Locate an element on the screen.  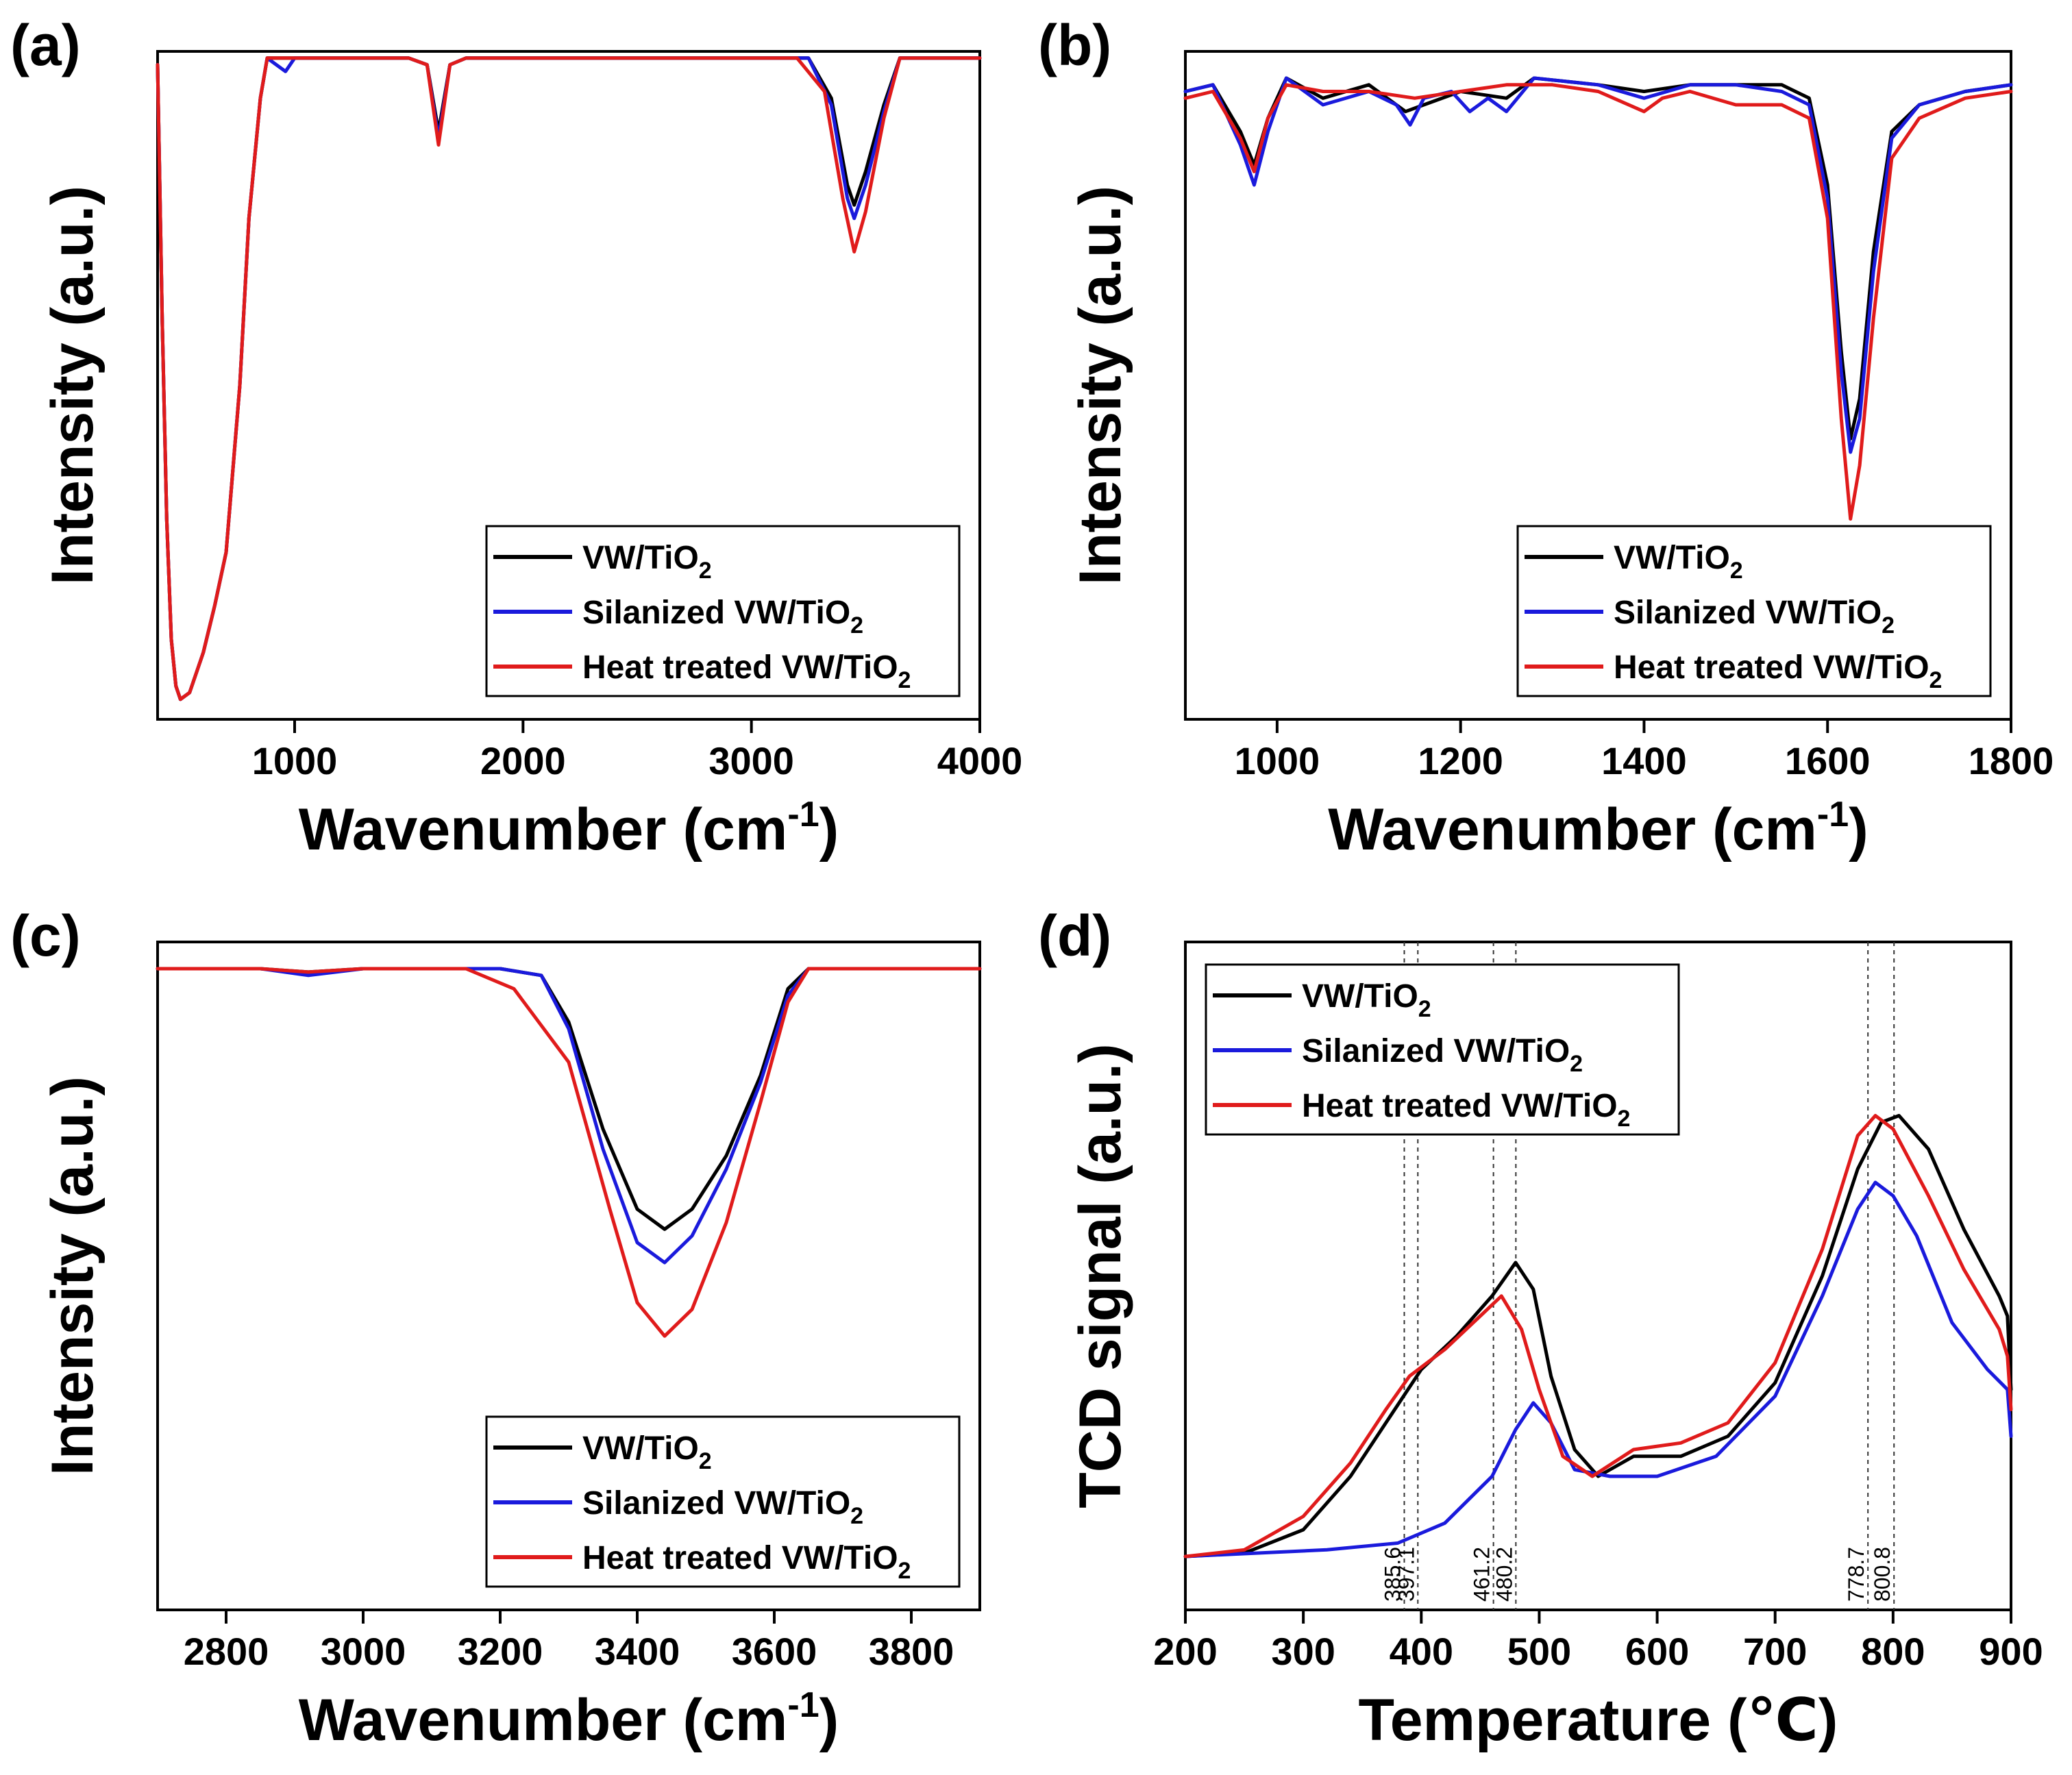
x-tick-label: 3200 is located at coordinates (501, 1651).